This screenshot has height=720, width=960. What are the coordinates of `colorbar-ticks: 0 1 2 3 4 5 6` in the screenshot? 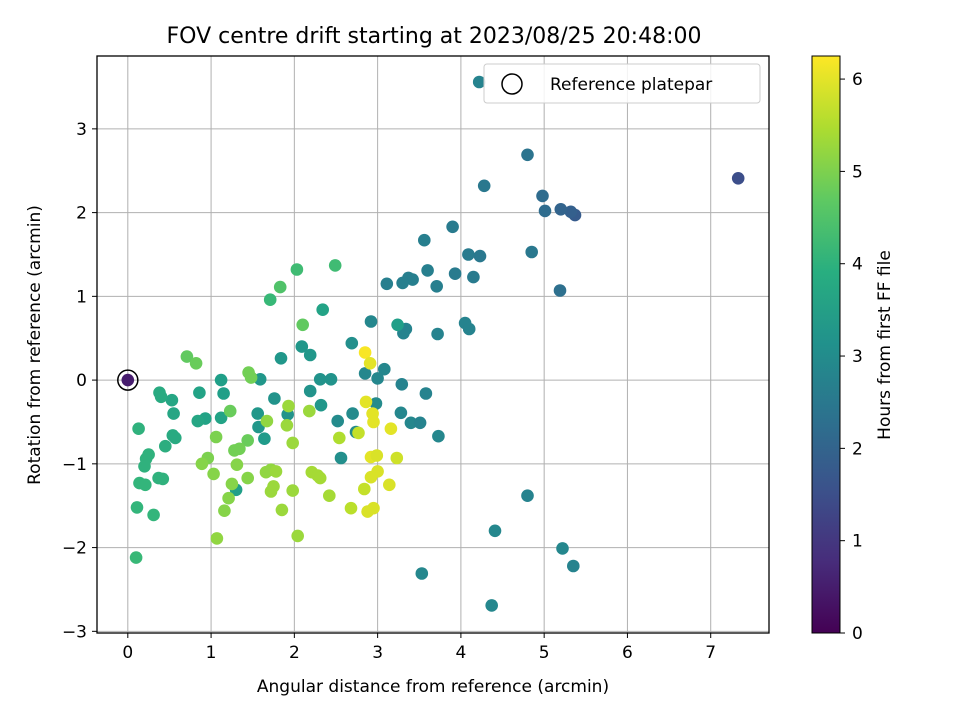 It's located at (851, 357).